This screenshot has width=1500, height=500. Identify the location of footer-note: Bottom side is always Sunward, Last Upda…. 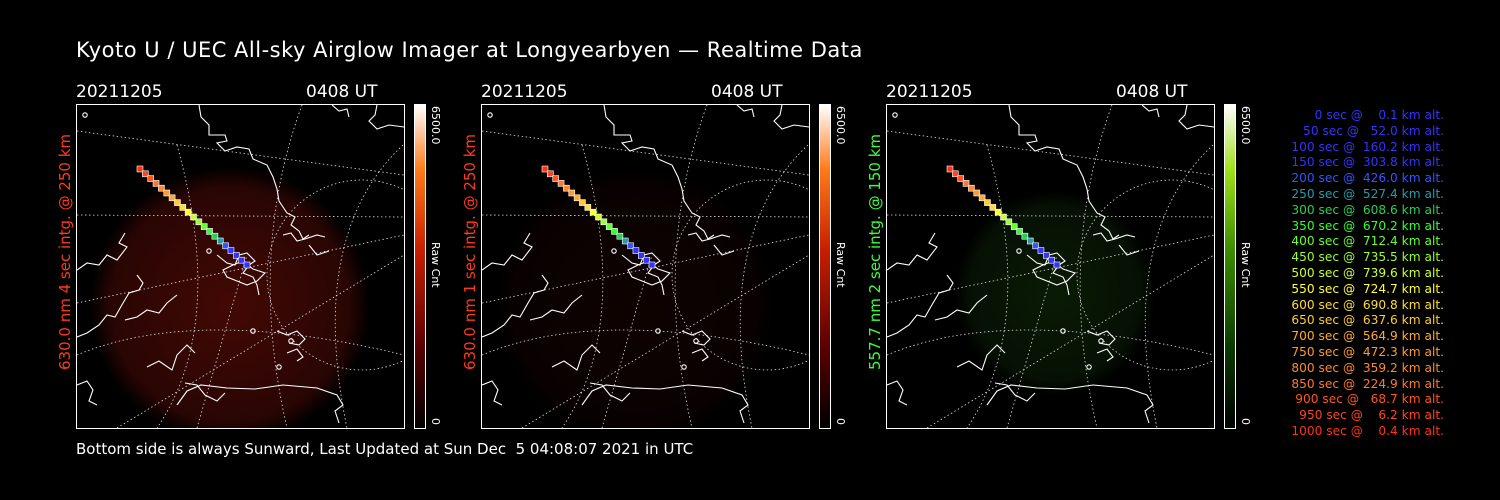
(385, 449).